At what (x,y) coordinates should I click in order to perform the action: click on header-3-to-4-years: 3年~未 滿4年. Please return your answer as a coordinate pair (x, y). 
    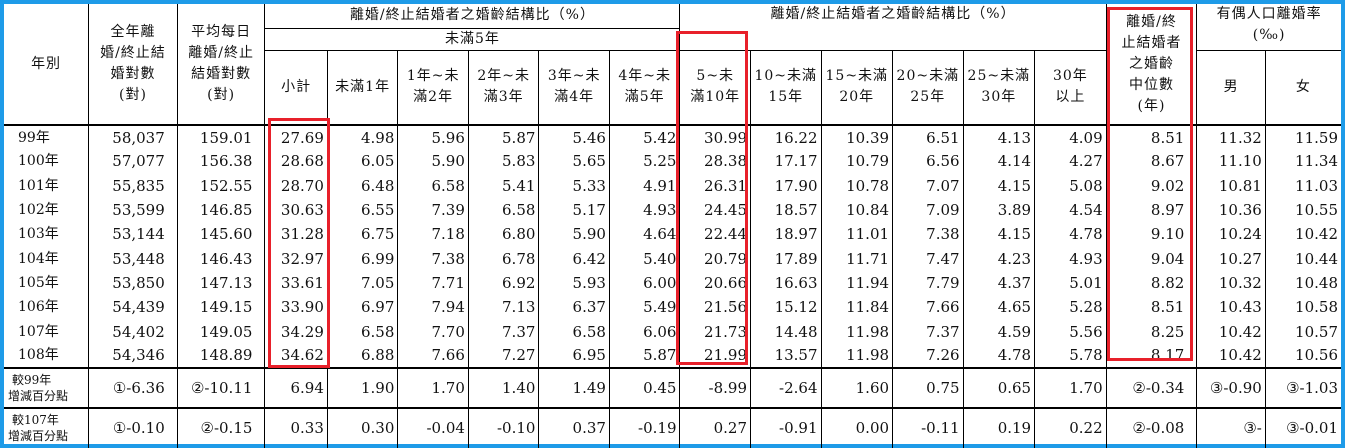
    Looking at the image, I should click on (574, 88).